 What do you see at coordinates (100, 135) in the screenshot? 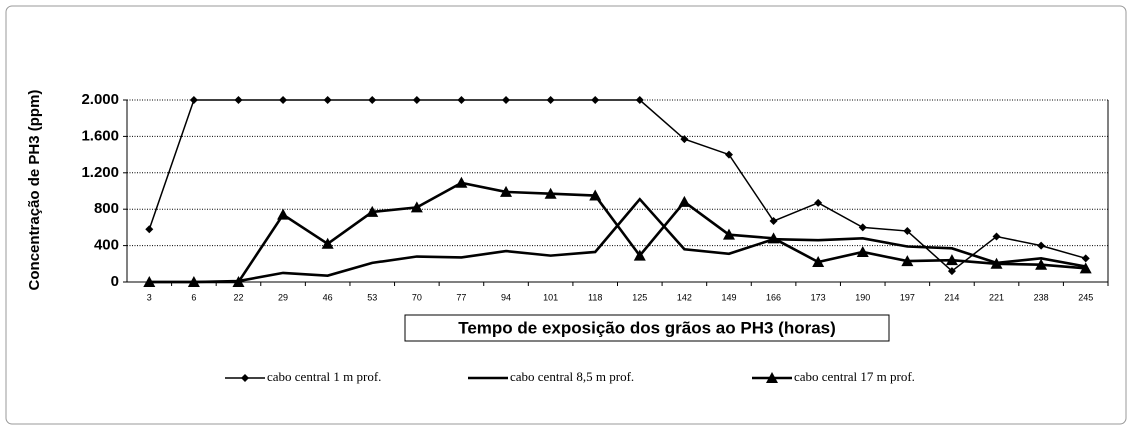
I see `y-tick-label: 1.600` at bounding box center [100, 135].